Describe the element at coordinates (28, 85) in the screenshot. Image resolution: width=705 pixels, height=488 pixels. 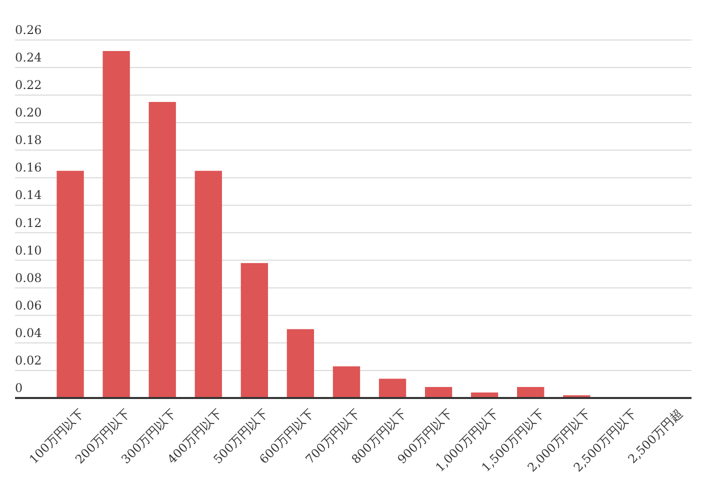
I see `y-tick-label: 0.22` at that location.